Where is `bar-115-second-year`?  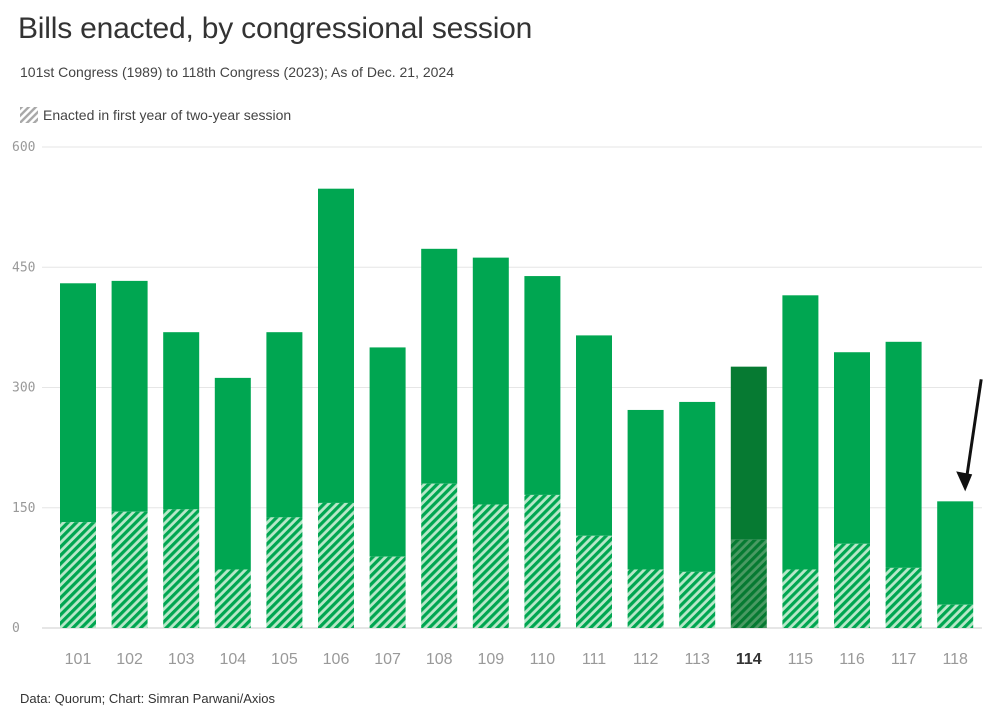 bar-115-second-year is located at coordinates (800, 432).